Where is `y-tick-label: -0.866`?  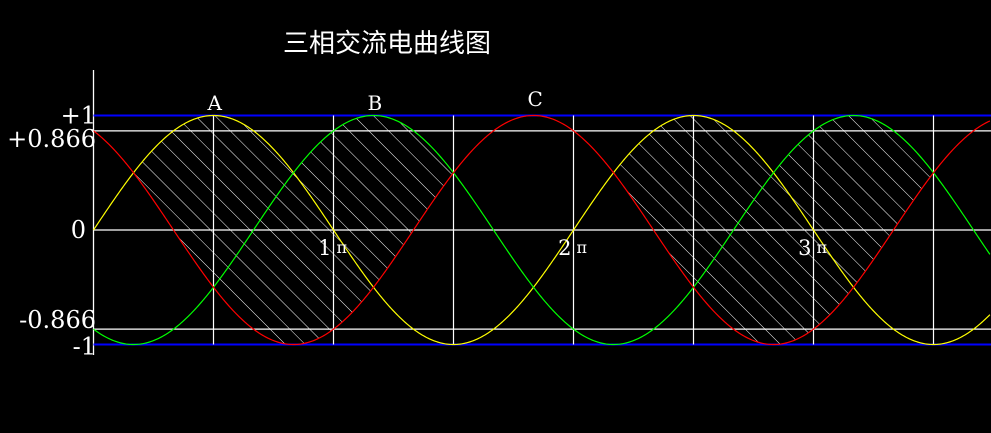 y-tick-label: -0.866 is located at coordinates (57, 320).